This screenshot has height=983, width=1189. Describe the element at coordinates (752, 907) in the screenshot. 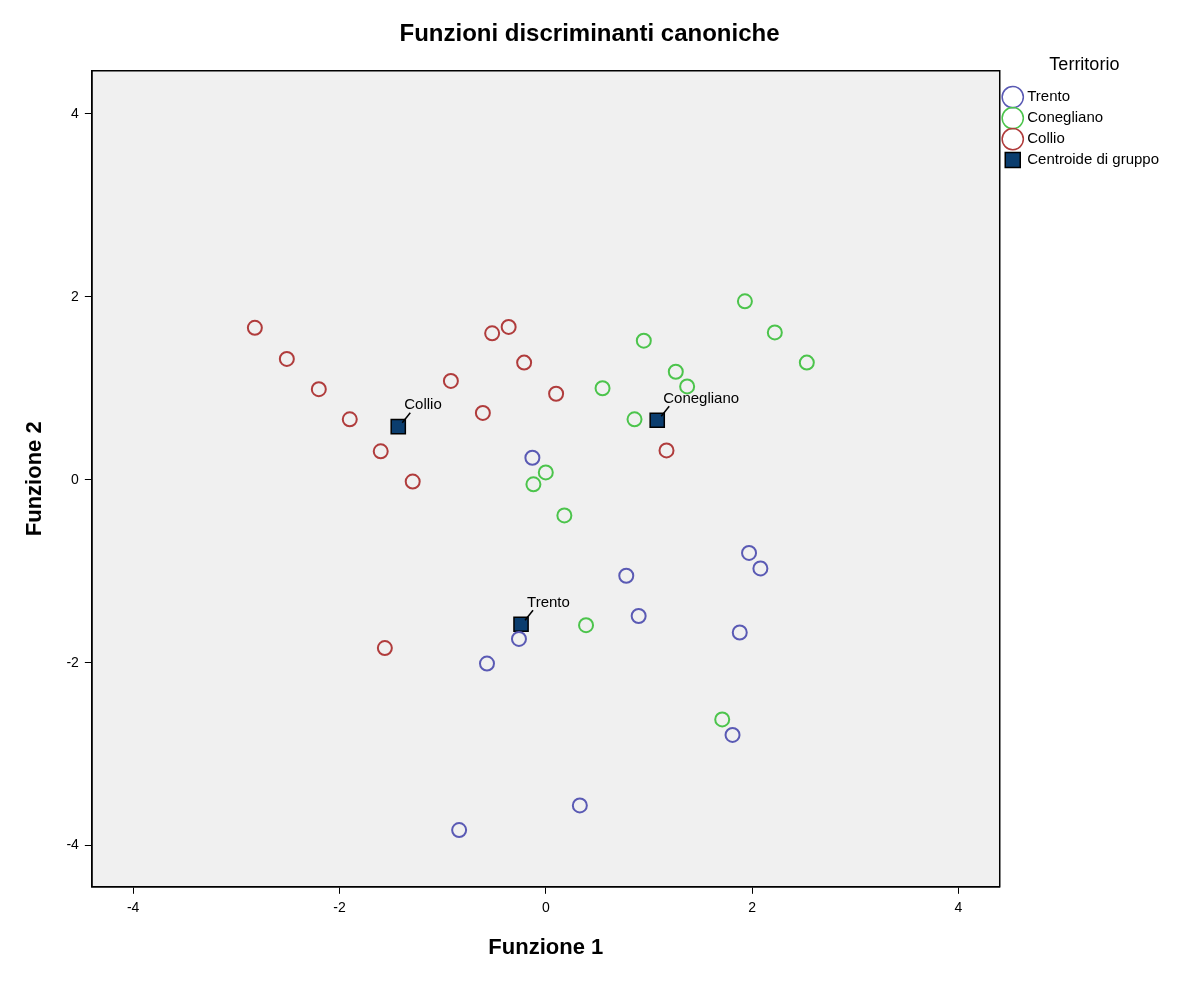

I see `x-tick-label: 2` at that location.